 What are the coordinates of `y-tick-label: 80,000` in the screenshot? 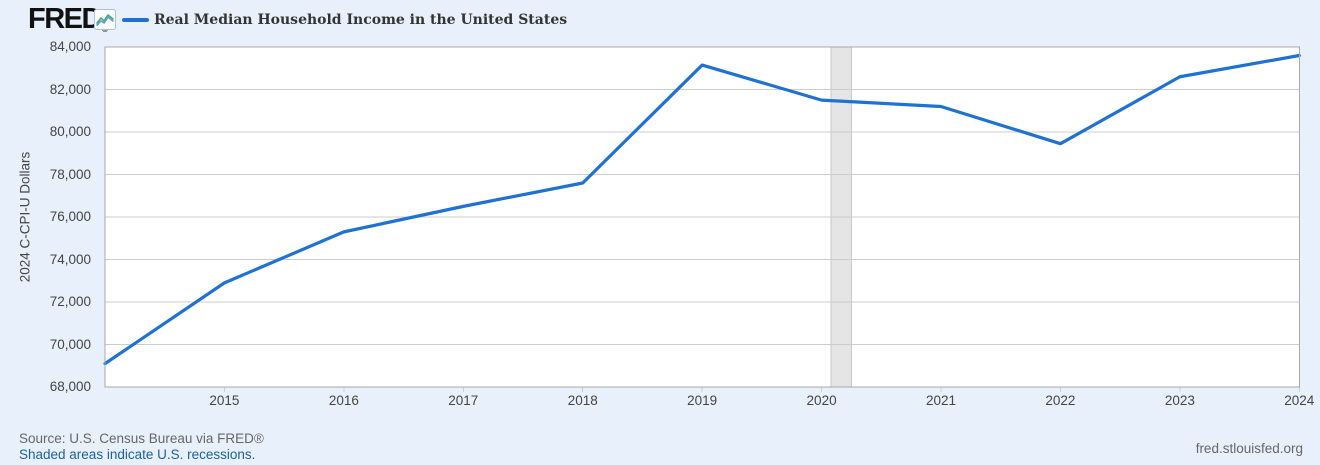 It's located at (70, 131).